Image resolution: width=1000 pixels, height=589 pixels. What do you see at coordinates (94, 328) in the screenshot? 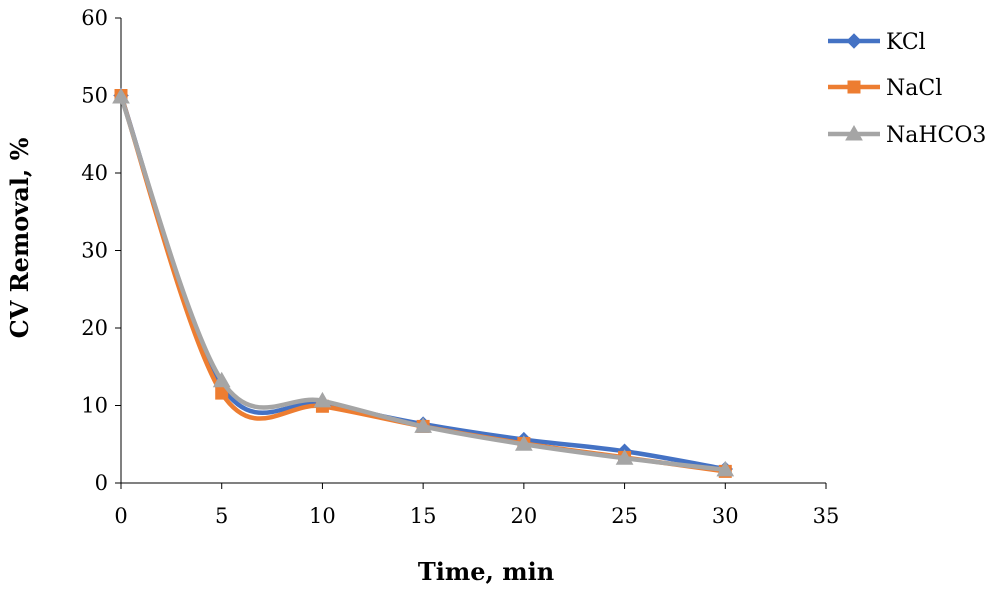
I see `y-tick-label: 20` at bounding box center [94, 328].